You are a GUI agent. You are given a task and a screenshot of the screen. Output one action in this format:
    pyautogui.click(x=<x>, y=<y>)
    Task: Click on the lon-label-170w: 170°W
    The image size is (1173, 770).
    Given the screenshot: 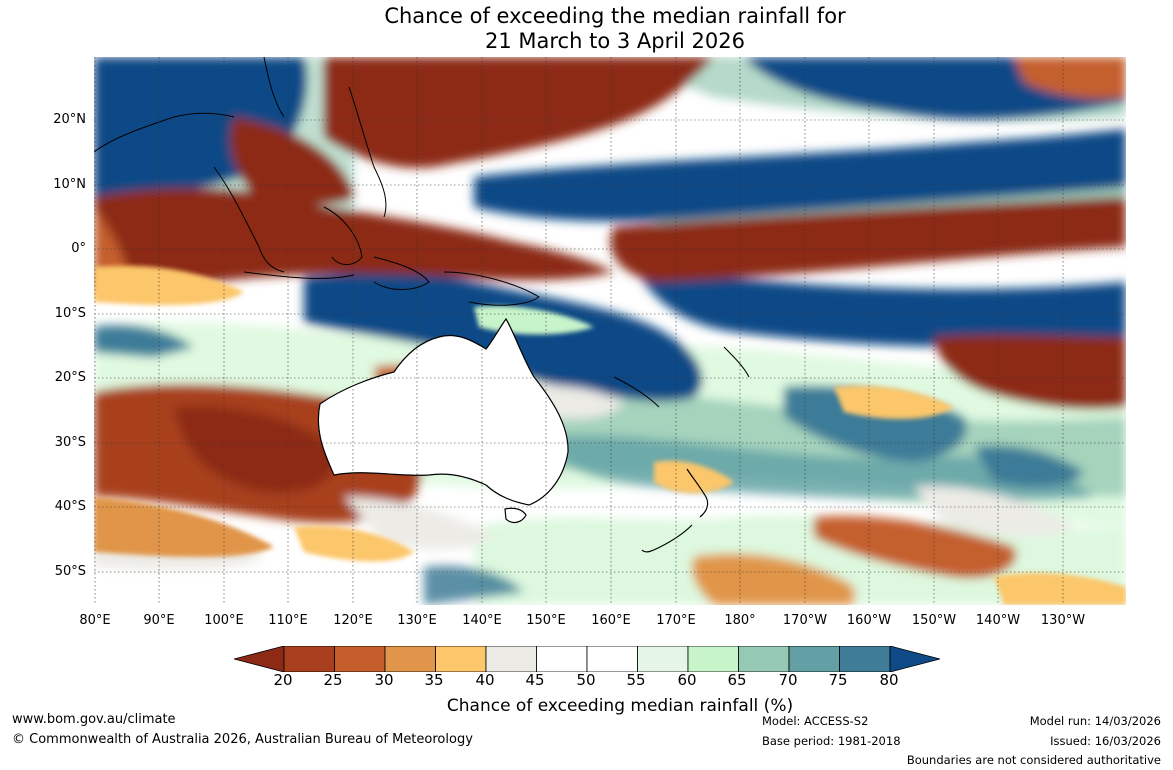 What is the action you would take?
    pyautogui.click(x=805, y=620)
    